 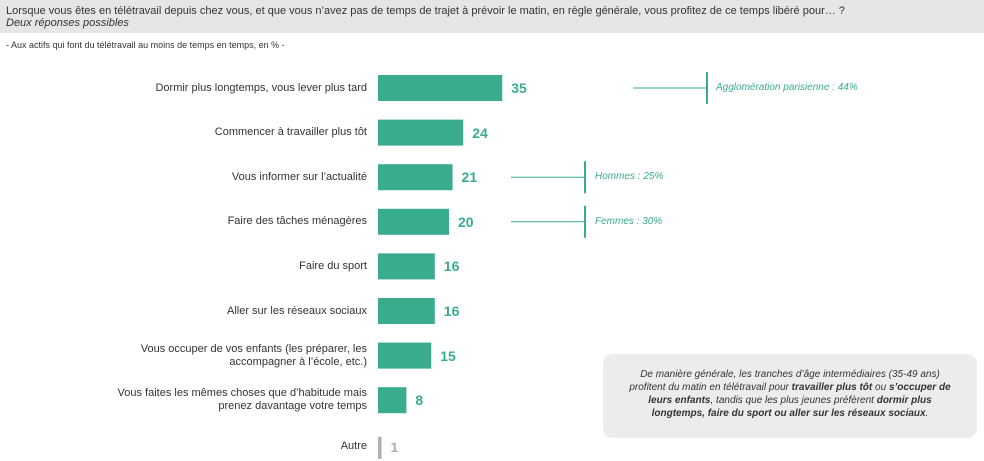 I want to click on callout-text-0: Agglomération parisienne : 44%, so click(x=787, y=87).